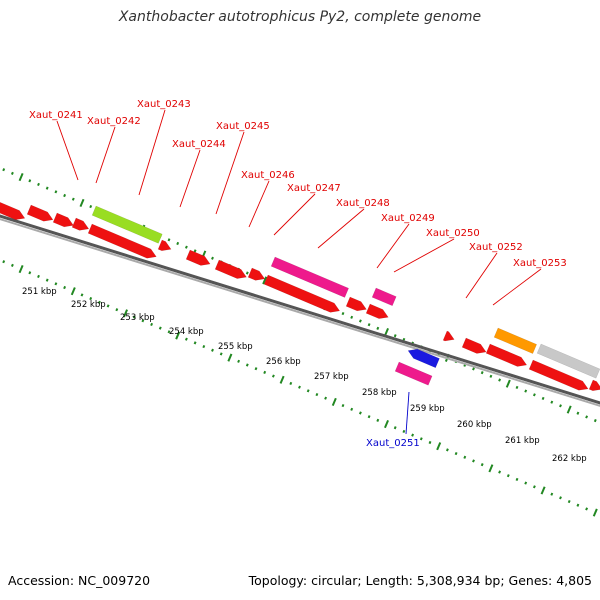 This screenshot has height=600, width=600. What do you see at coordinates (283, 362) in the screenshot?
I see `scale-tick-label: 256 kbp` at bounding box center [283, 362].